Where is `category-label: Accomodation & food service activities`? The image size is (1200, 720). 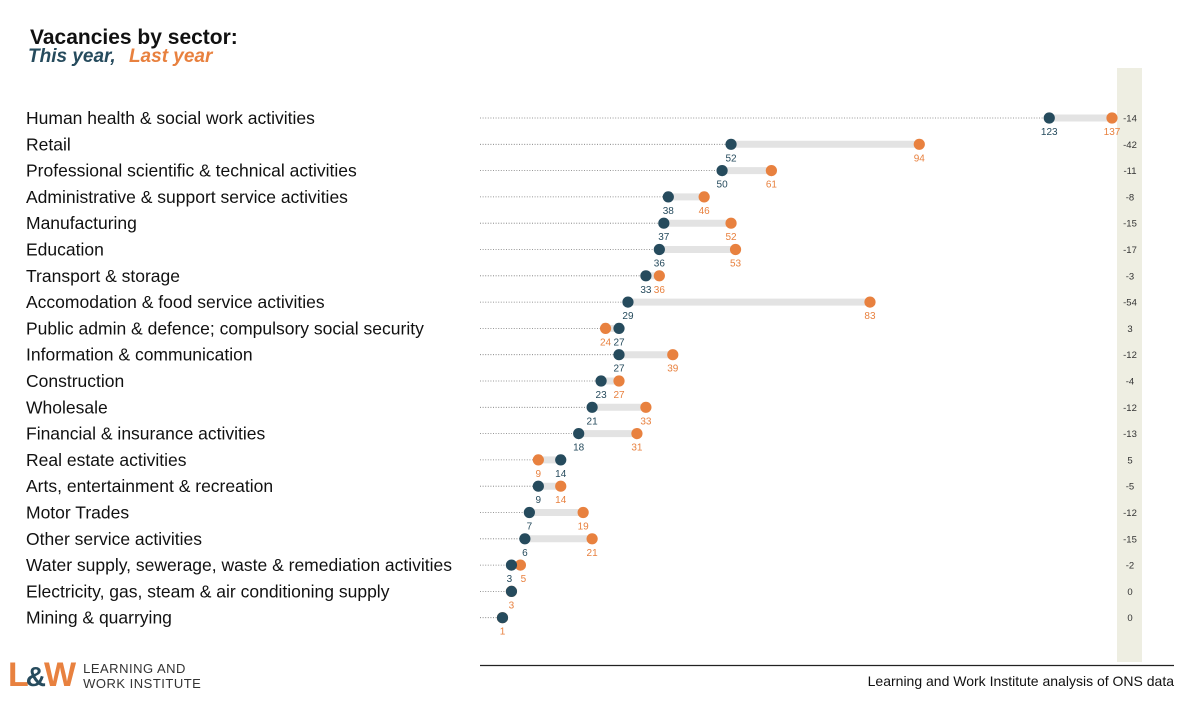 category-label: Accomodation & food service activities is located at coordinates (175, 302).